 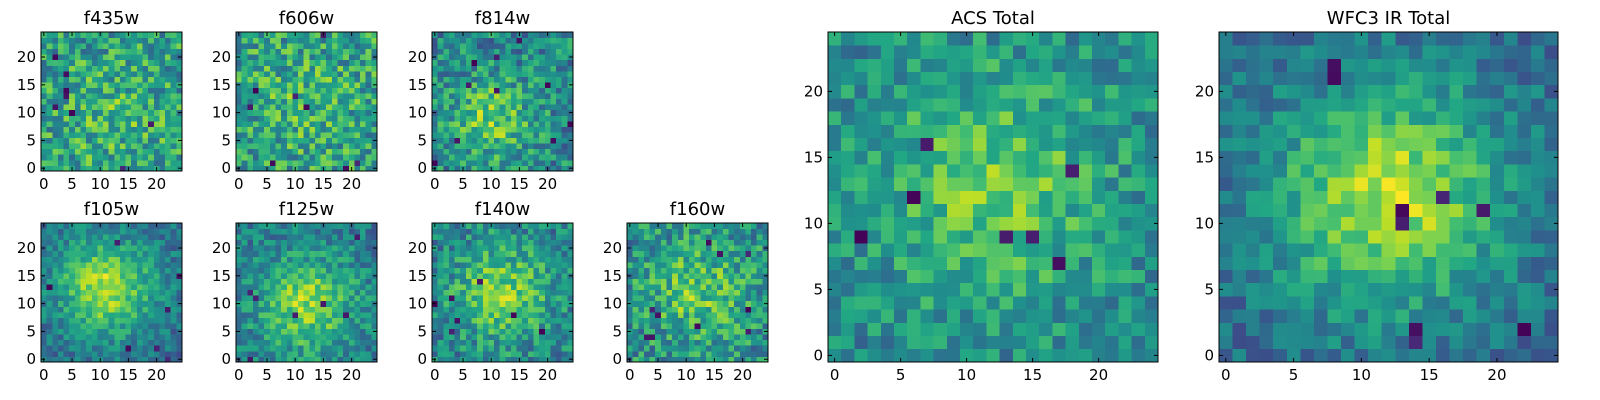 What do you see at coordinates (26, 85) in the screenshot?
I see `y-tick-label: 15` at bounding box center [26, 85].